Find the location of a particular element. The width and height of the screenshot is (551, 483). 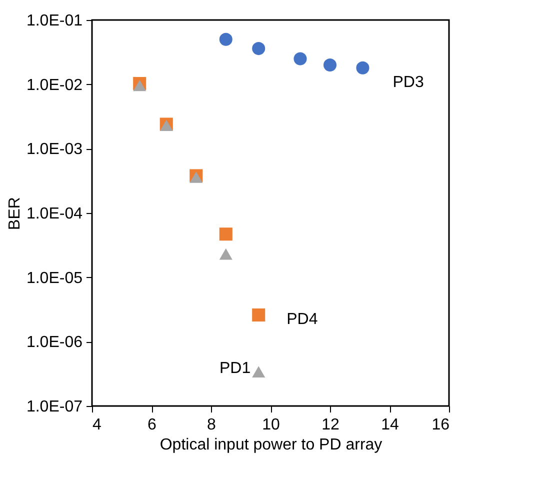

x-axis-title: Optical input power to PD array is located at coordinates (271, 445).